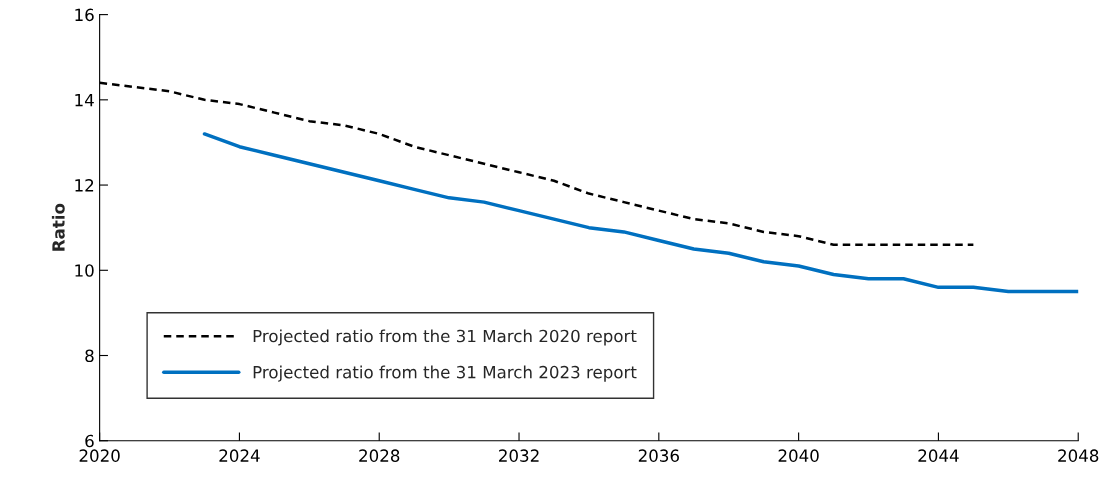 The width and height of the screenshot is (1107, 487). What do you see at coordinates (1078, 455) in the screenshot?
I see `x-tick-label: 2048` at bounding box center [1078, 455].